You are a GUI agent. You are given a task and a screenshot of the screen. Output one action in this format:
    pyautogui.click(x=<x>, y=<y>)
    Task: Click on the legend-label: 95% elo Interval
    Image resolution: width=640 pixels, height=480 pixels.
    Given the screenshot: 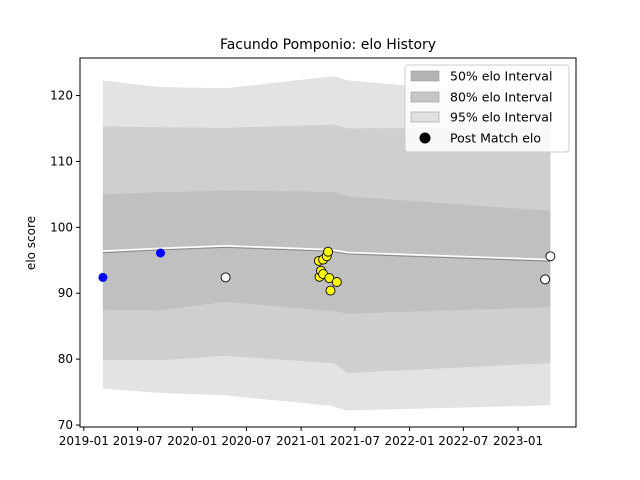 What is the action you would take?
    pyautogui.click(x=501, y=117)
    